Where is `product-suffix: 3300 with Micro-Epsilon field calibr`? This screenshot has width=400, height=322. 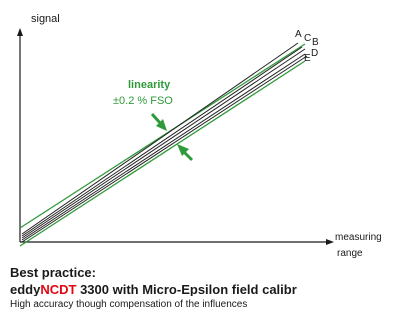
product-suffix: 3300 with Micro-Epsilon field calibr is located at coordinates (186, 289).